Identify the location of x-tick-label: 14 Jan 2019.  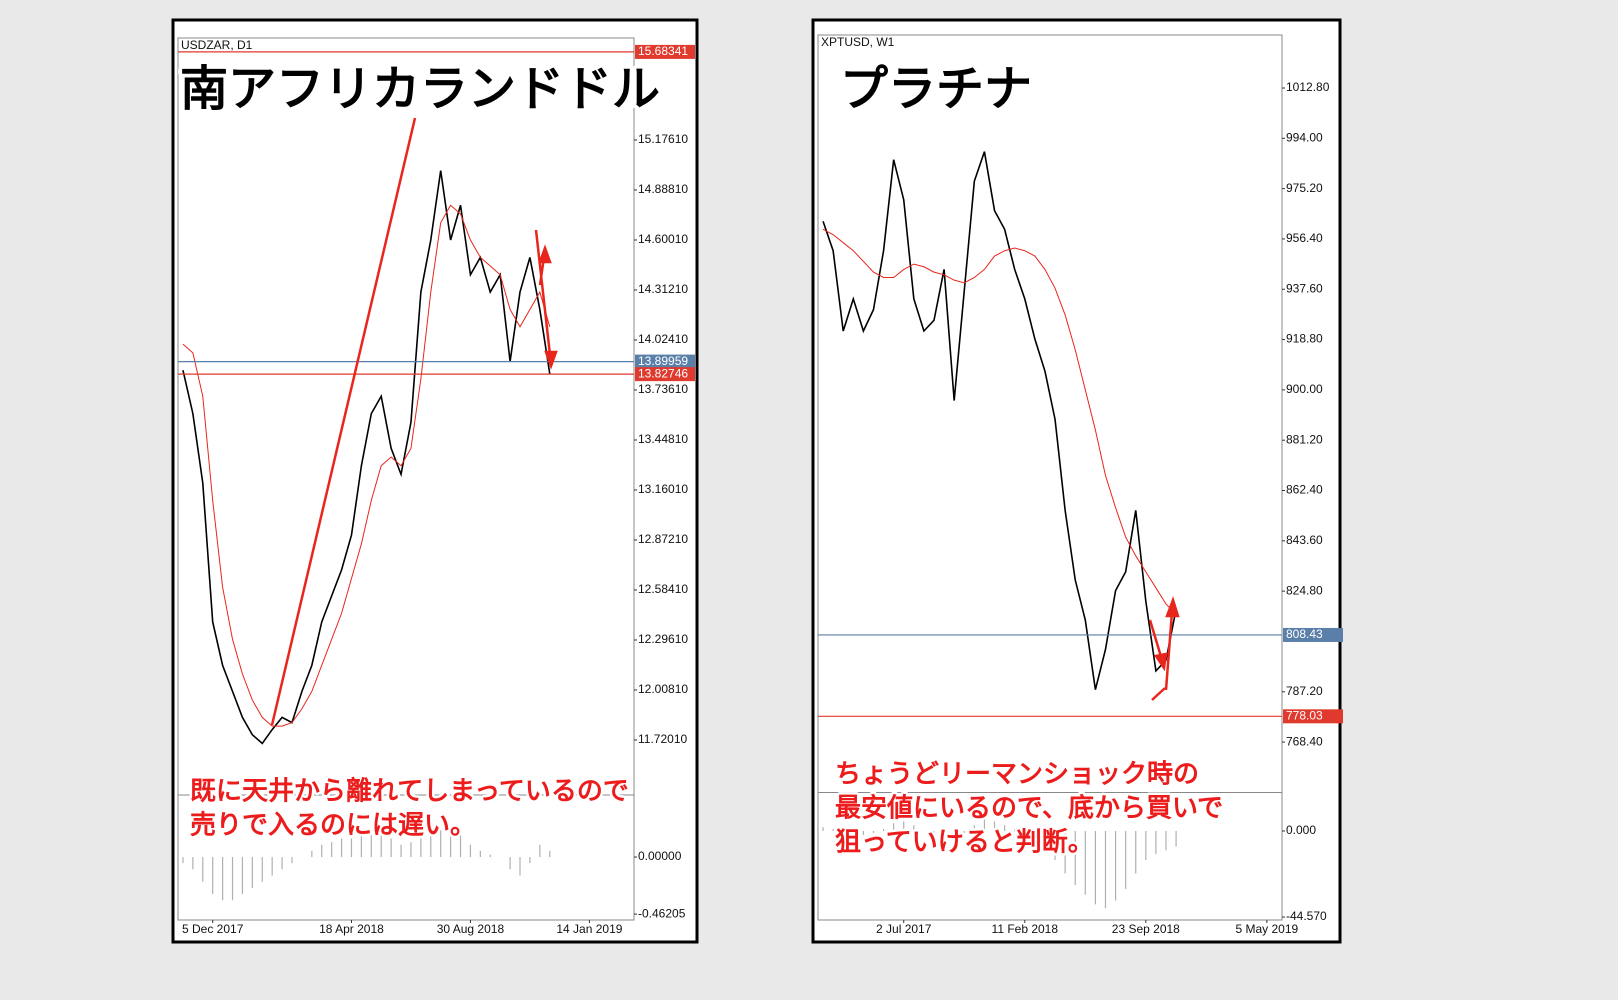
(589, 929).